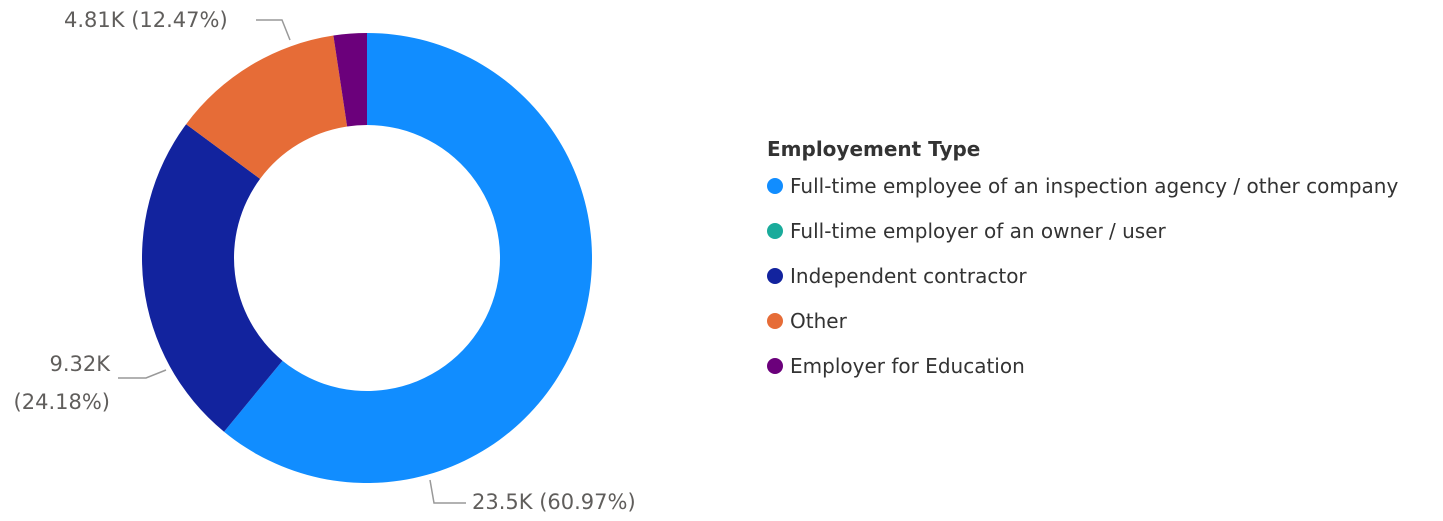 This screenshot has height=521, width=1443. Describe the element at coordinates (908, 276) in the screenshot. I see `legend-label: Independent contractor` at that location.